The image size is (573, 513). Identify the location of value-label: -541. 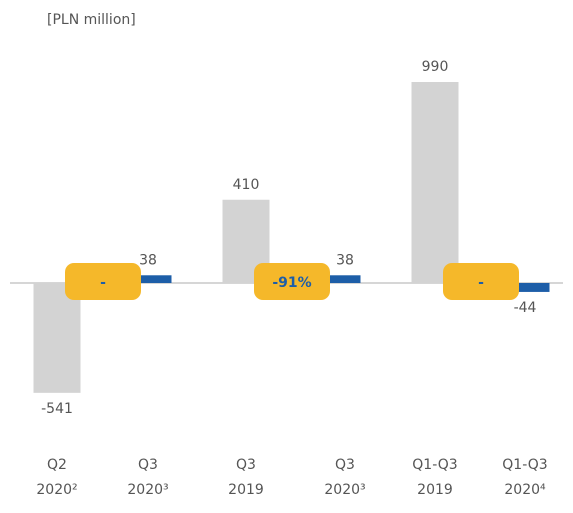
(57, 409).